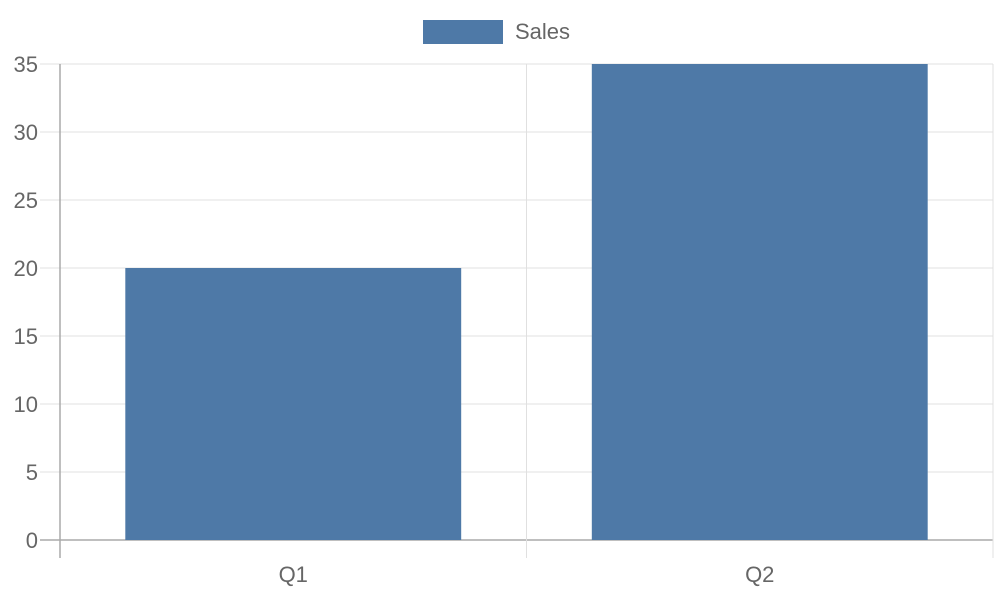 Image resolution: width=1000 pixels, height=605 pixels. What do you see at coordinates (26, 64) in the screenshot?
I see `y-tick-label: 35` at bounding box center [26, 64].